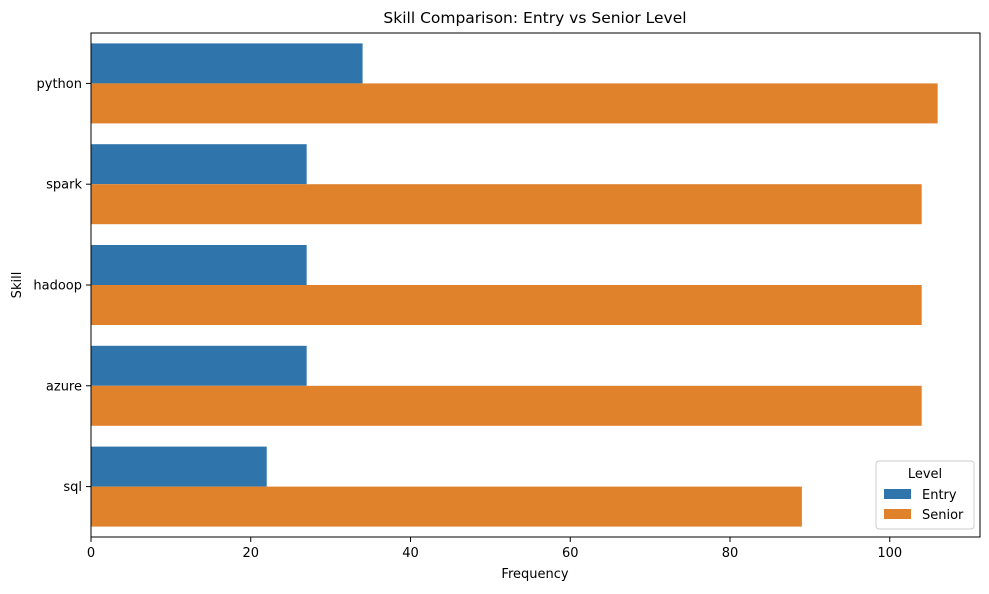 Image resolution: width=989 pixels, height=594 pixels. What do you see at coordinates (943, 515) in the screenshot?
I see `legend-label-senior: Senior` at bounding box center [943, 515].